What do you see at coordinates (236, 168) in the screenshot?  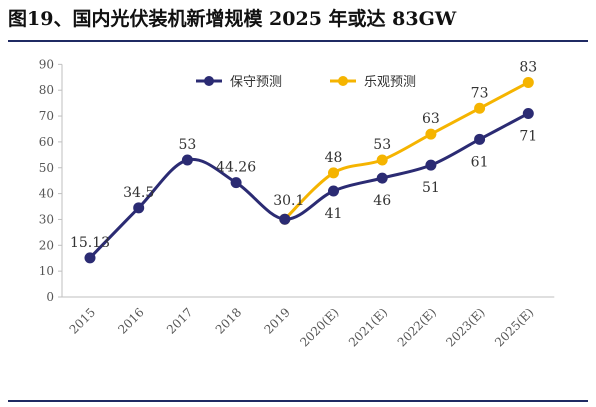 I see `data-label: 44.26` at bounding box center [236, 168].